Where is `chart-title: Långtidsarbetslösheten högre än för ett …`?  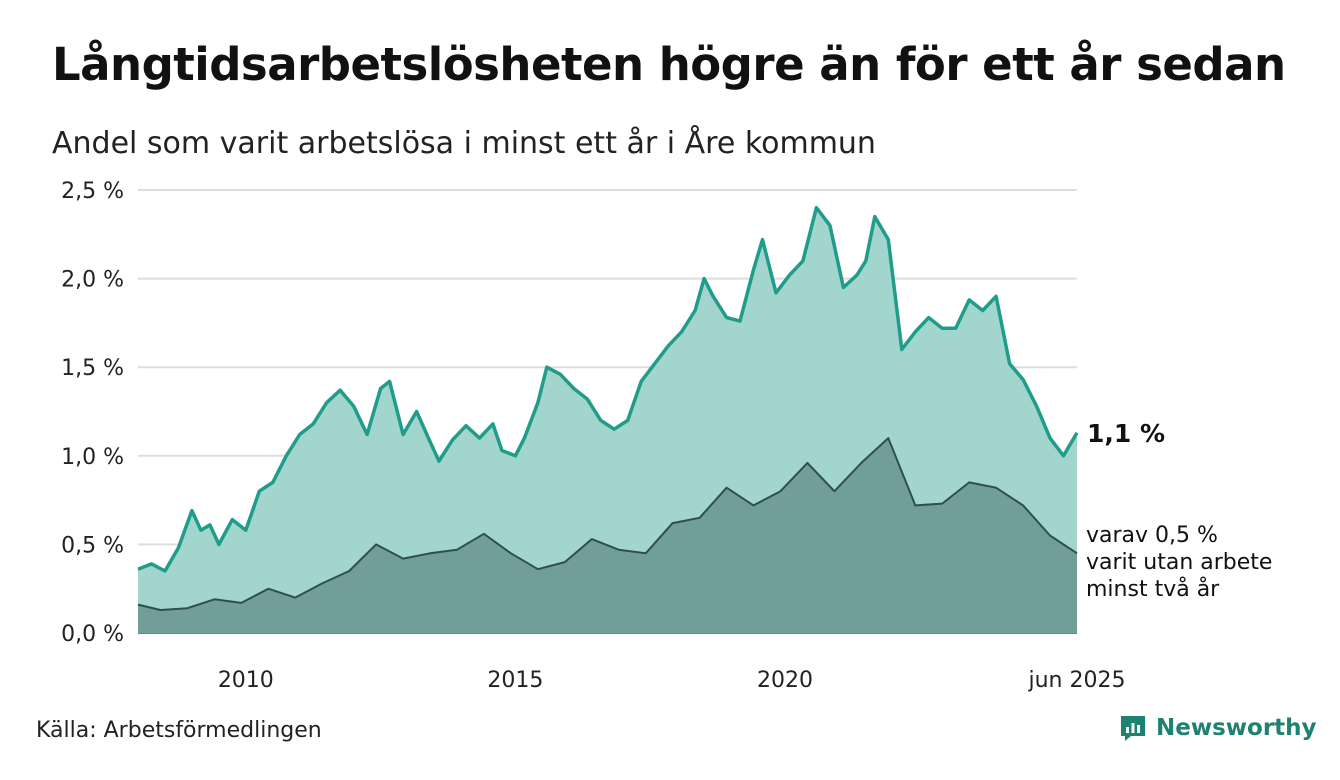
chart-title: Långtidsarbetslösheten högre än för ett … is located at coordinates (669, 64).